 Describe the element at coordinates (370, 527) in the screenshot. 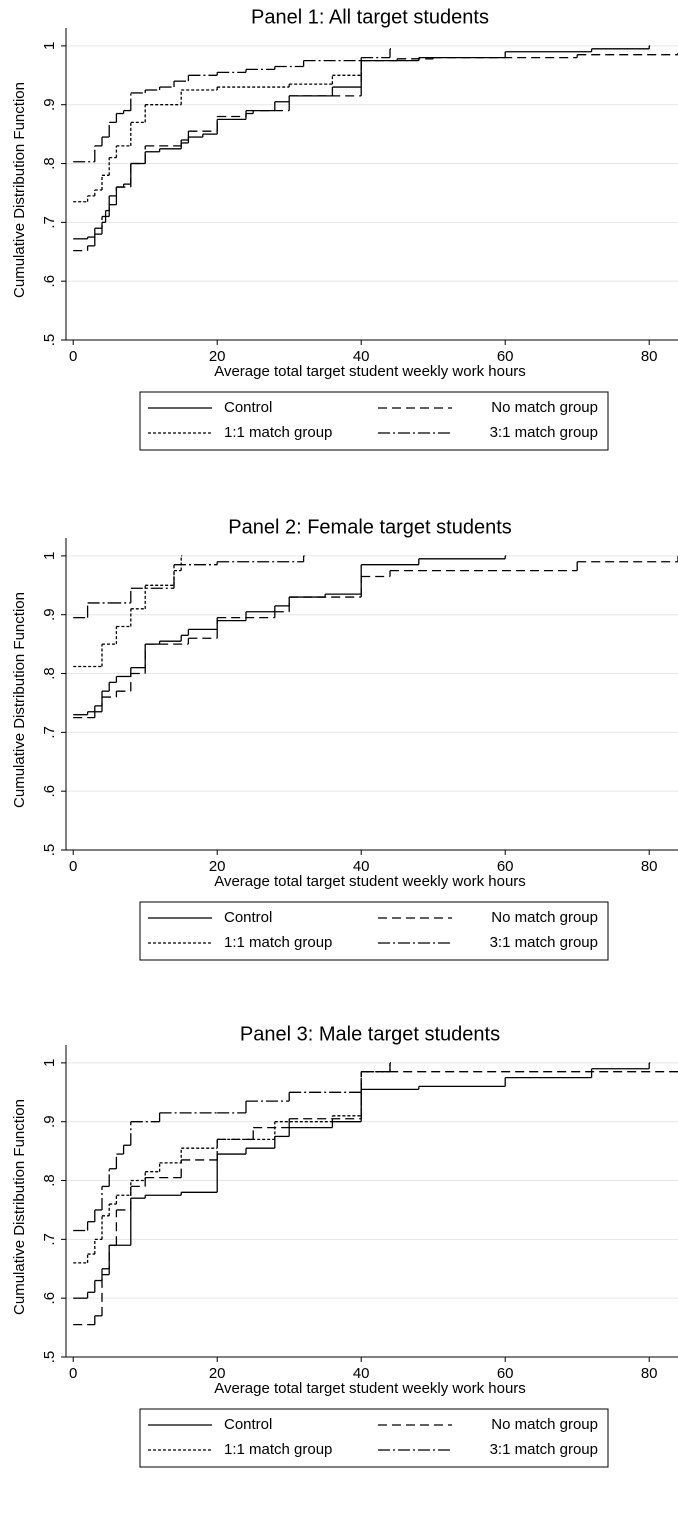

I see `chart-title: Panel 2: Female target students` at that location.